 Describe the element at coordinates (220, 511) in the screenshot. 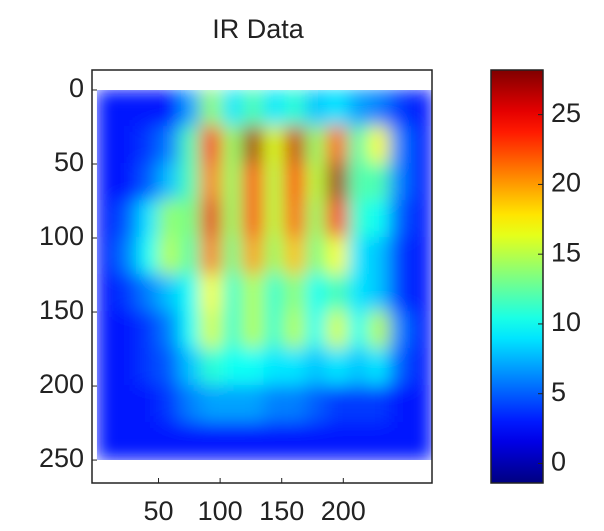

I see `x-tick-label: 100` at that location.